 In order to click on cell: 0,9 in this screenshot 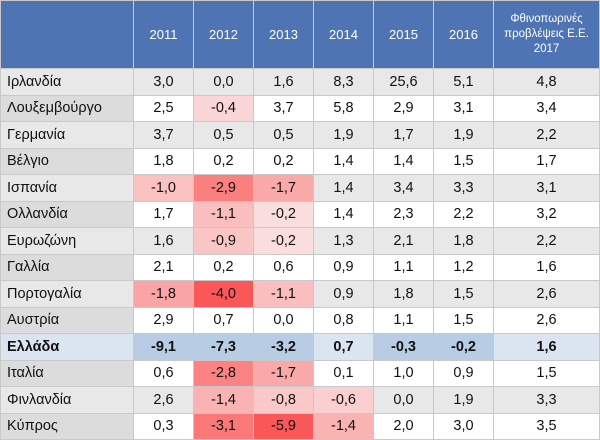, I will do `click(343, 294)`.